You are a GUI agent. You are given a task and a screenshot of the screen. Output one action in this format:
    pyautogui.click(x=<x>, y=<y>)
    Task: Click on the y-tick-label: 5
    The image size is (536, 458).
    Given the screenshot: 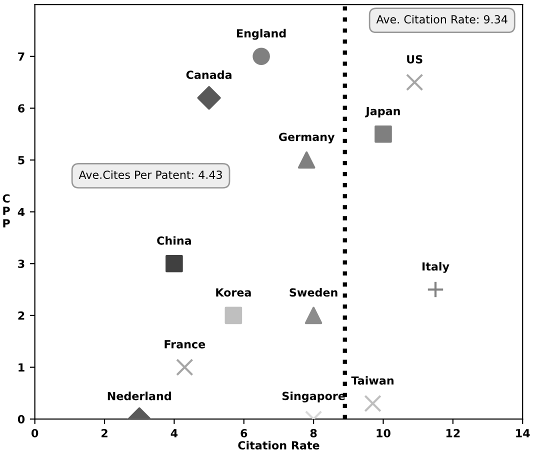 What is the action you would take?
    pyautogui.click(x=21, y=160)
    